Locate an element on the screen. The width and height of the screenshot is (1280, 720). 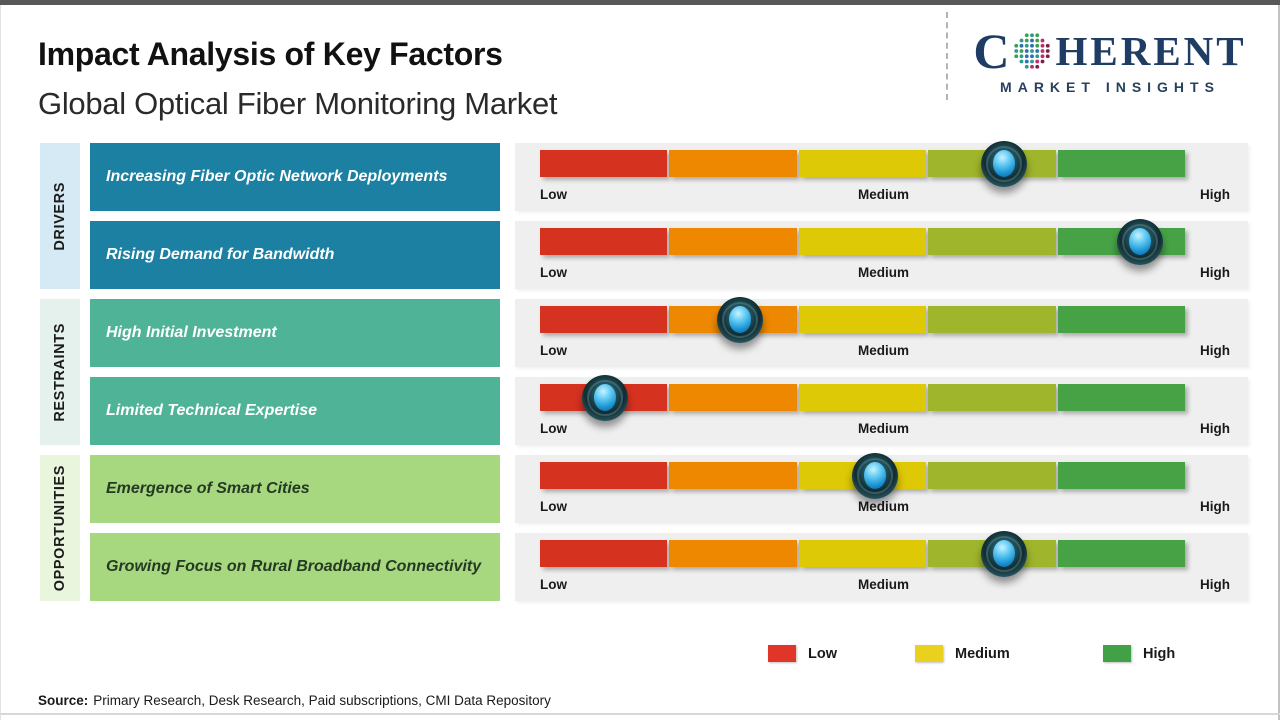
left-border-line is located at coordinates (0, 362).